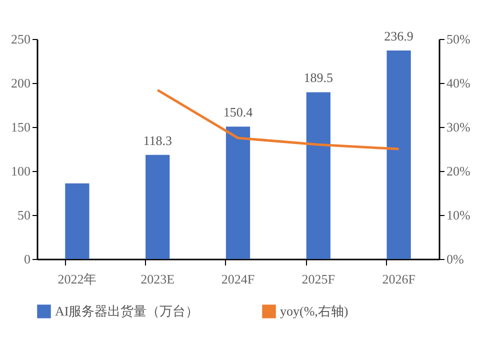 Image resolution: width=500 pixels, height=337 pixels. What do you see at coordinates (20, 83) in the screenshot?
I see `y-tick-label: 200` at bounding box center [20, 83].